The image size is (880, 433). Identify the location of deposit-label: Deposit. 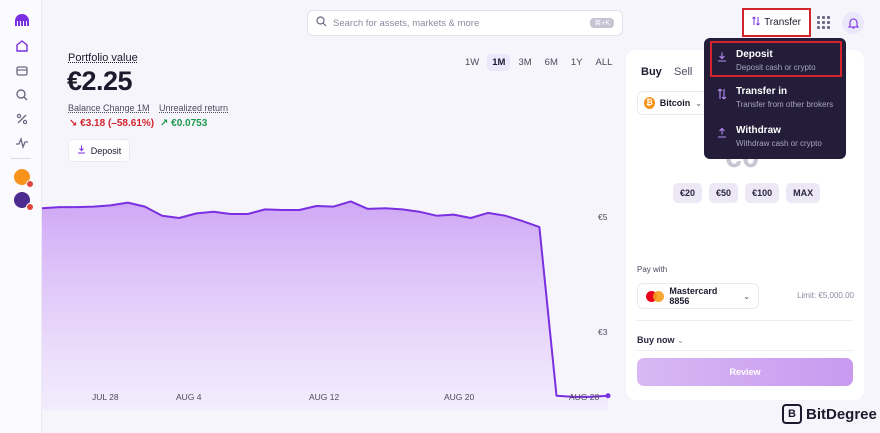
(106, 150).